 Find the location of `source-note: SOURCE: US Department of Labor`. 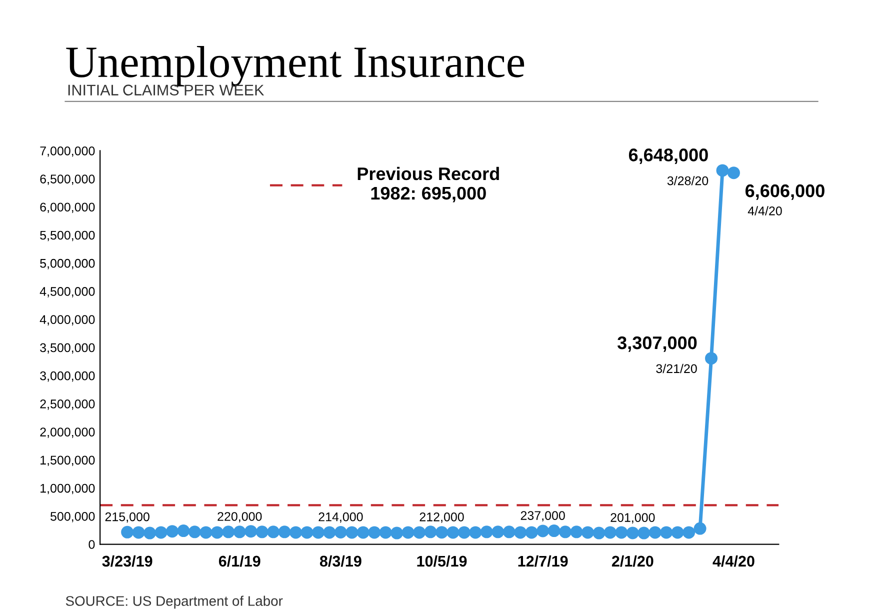

source-note: SOURCE: US Department of Labor is located at coordinates (174, 602).